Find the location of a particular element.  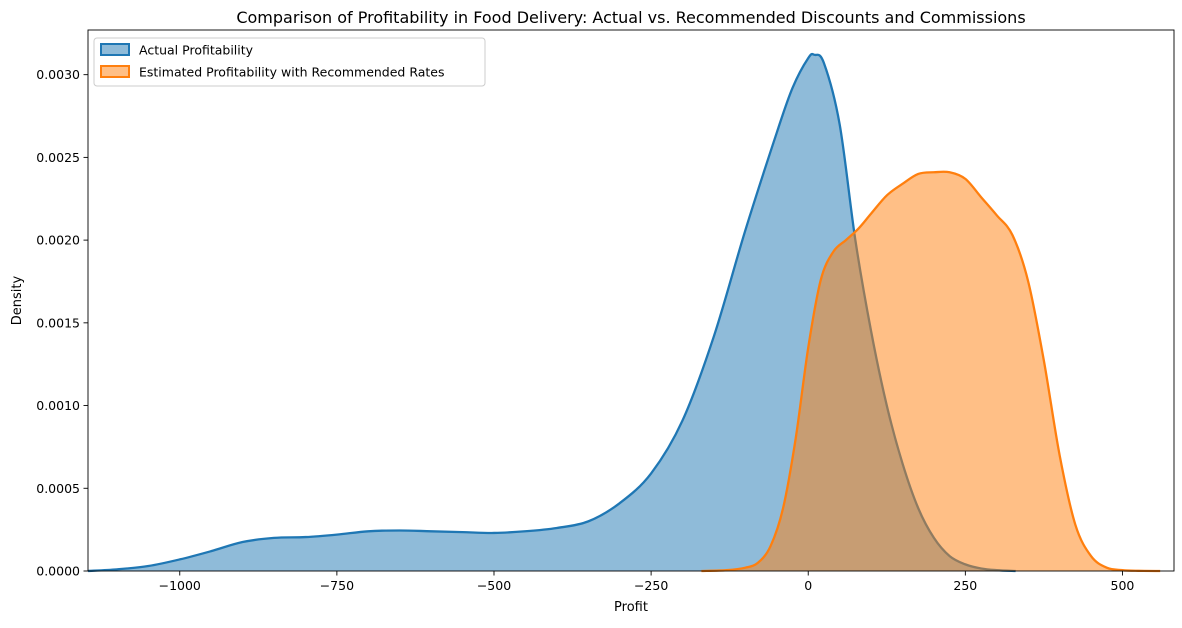

x-tick-label: −250 is located at coordinates (651, 585).